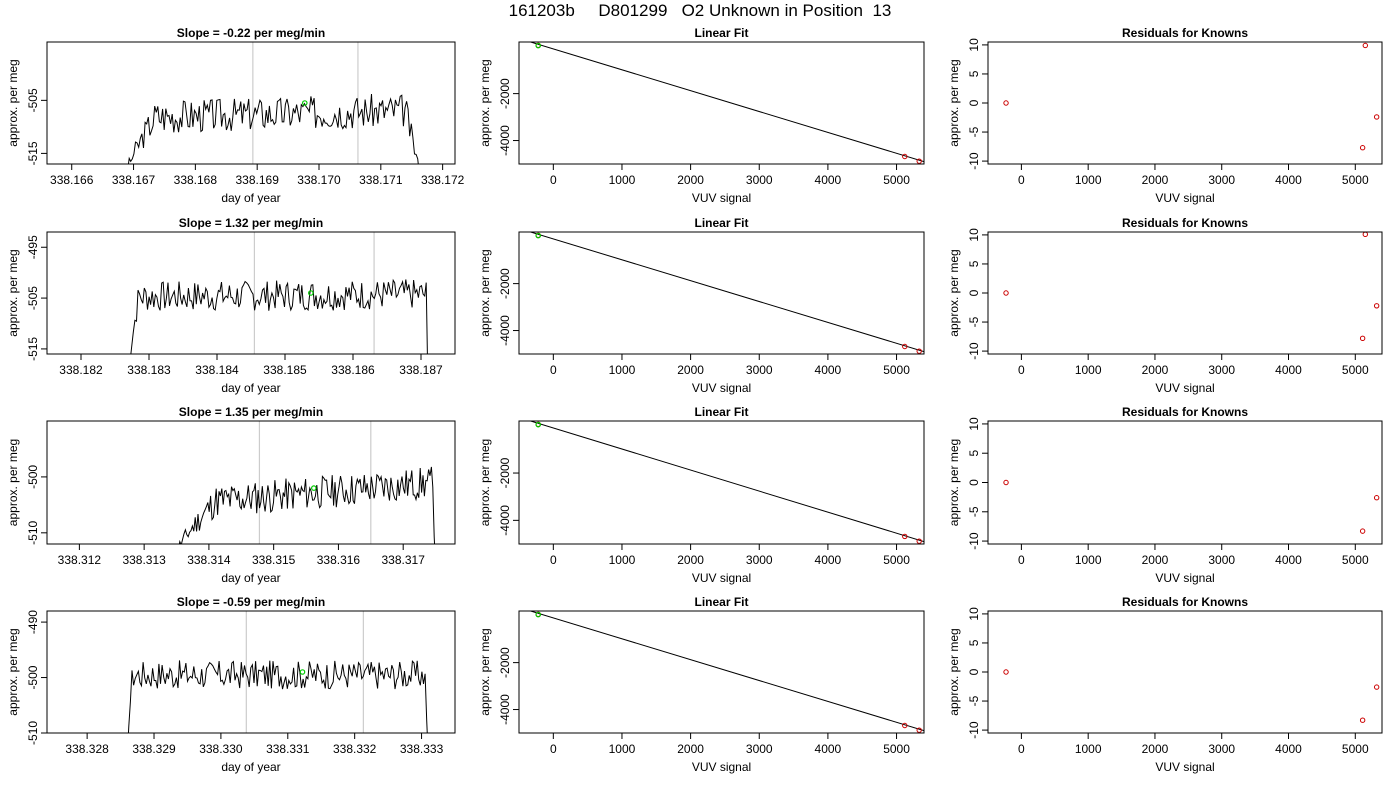  What do you see at coordinates (1185, 33) in the screenshot?
I see `chart-title: Residuals for Knowns` at bounding box center [1185, 33].